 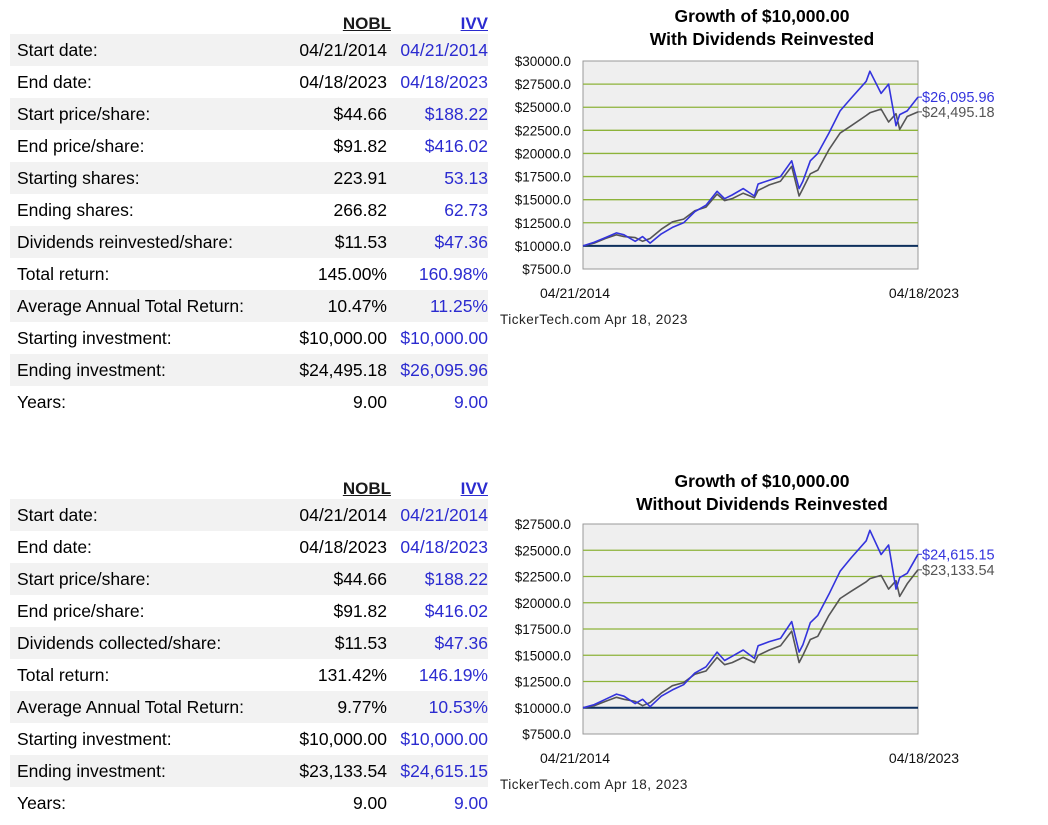 What do you see at coordinates (249, 611) in the screenshot?
I see `table-row: End price/share: $91.82 $416.02` at bounding box center [249, 611].